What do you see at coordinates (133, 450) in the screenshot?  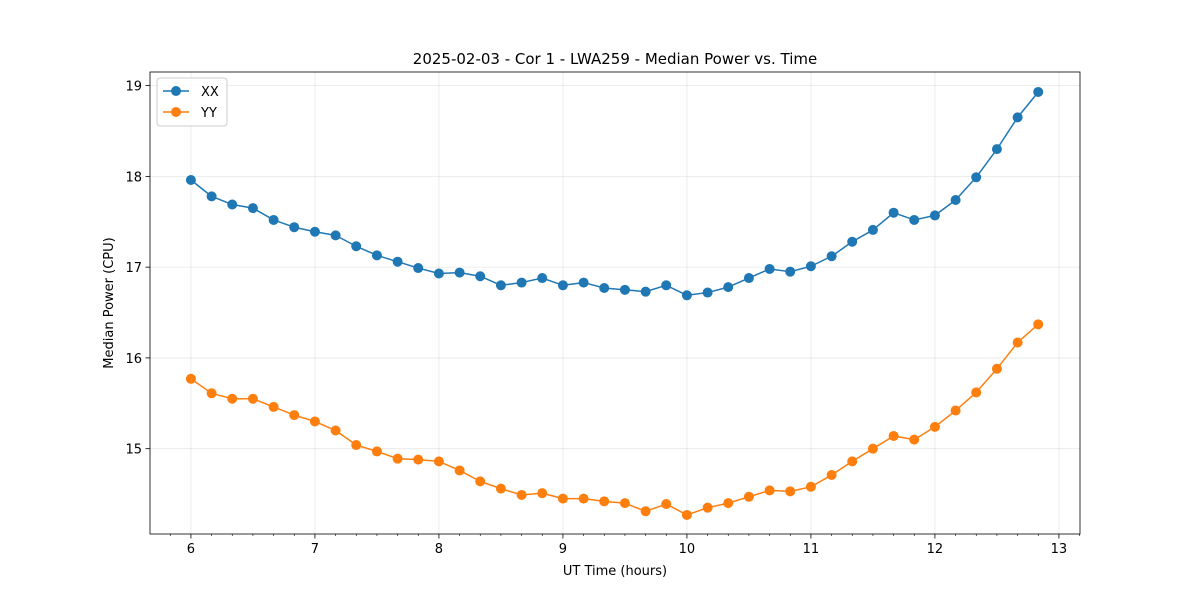 I see `y-tick-label: 15` at bounding box center [133, 450].